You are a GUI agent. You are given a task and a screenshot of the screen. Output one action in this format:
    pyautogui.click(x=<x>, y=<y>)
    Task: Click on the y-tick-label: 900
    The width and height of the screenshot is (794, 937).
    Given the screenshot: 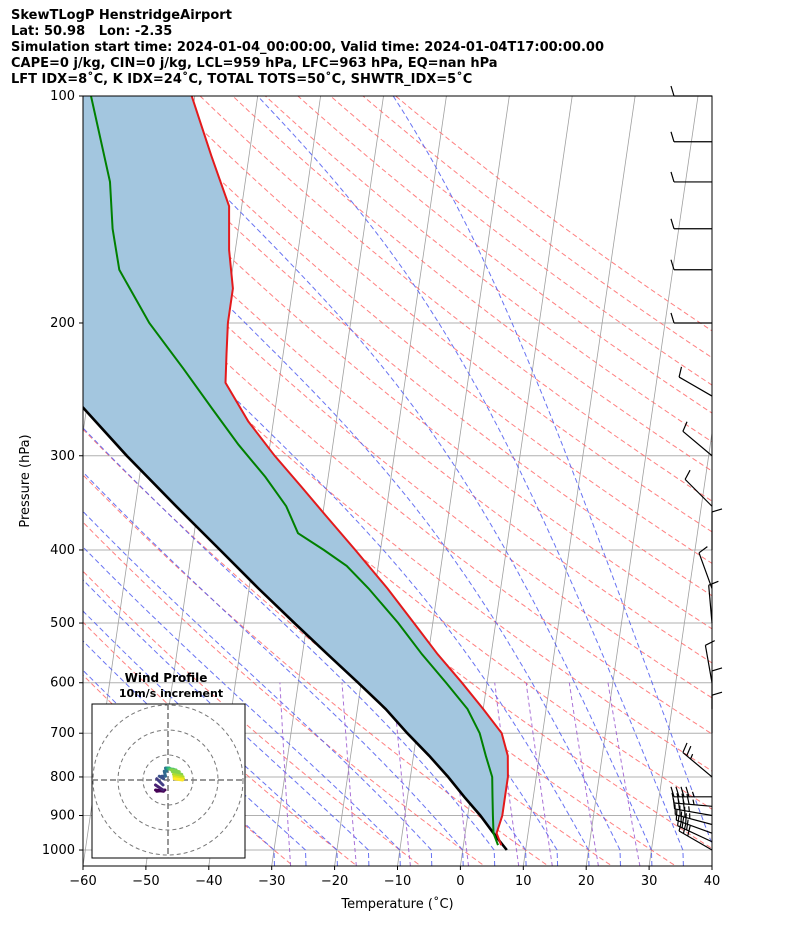 What is the action you would take?
    pyautogui.click(x=62, y=816)
    